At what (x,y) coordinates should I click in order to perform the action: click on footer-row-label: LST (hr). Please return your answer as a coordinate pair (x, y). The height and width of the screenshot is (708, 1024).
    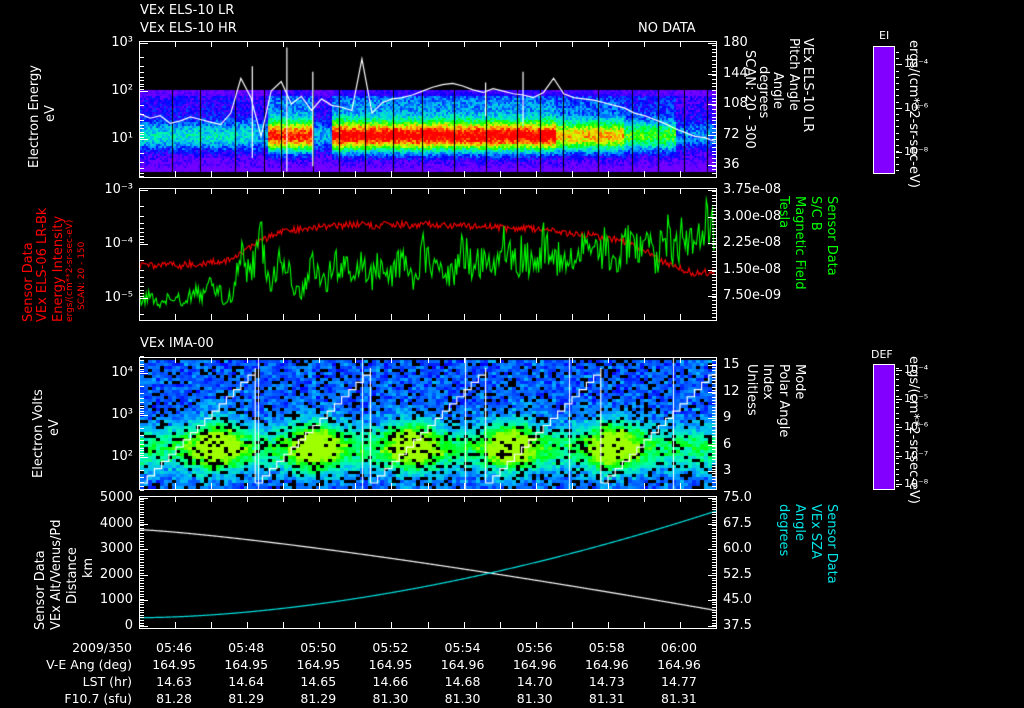
    Looking at the image, I should click on (107, 681).